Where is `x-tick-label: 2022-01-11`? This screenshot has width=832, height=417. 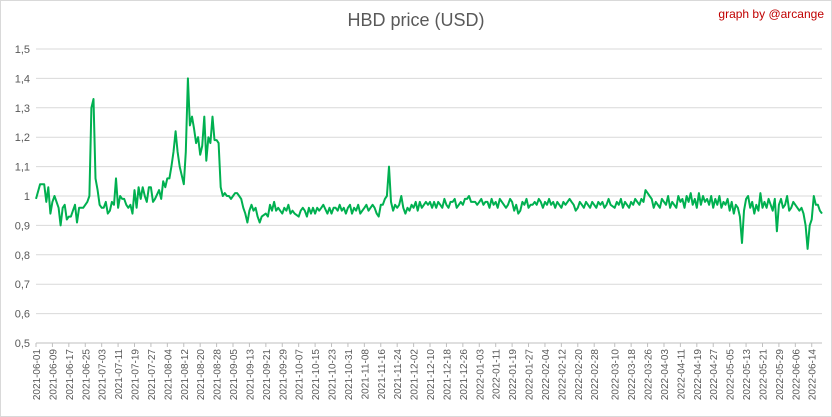
x-tick-label: 2022-01-11 is located at coordinates (497, 374).